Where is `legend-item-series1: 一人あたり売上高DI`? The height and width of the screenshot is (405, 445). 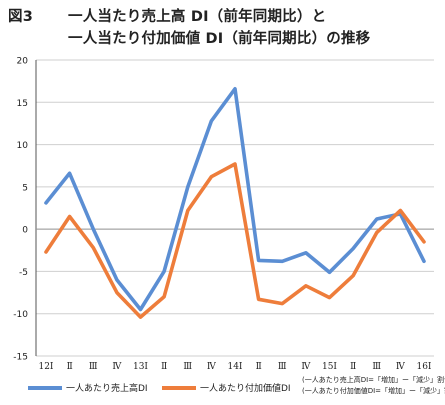 legend-item-series1: 一人あたり売上高DI is located at coordinates (88, 387).